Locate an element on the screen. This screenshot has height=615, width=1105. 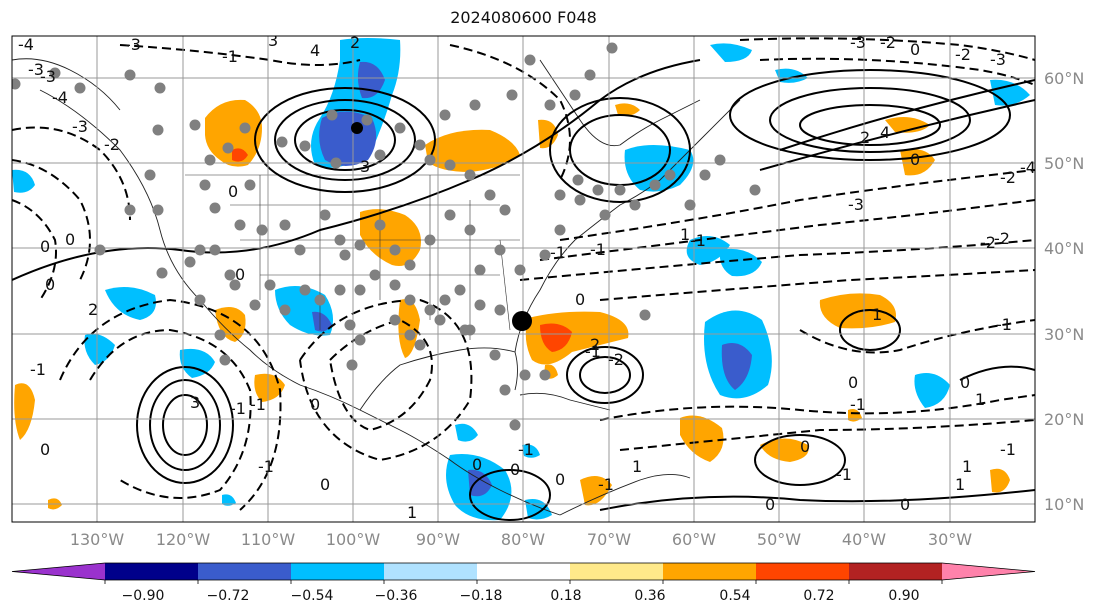
contour-cen-atl is located at coordinates (800, 460).